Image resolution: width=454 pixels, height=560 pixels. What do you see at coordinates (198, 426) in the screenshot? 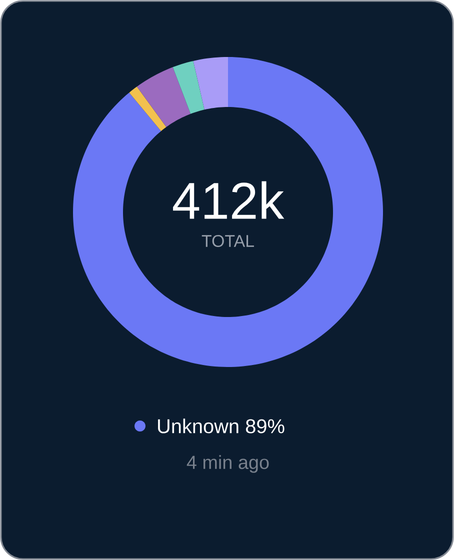
I see `legend-label: Unknown` at bounding box center [198, 426].